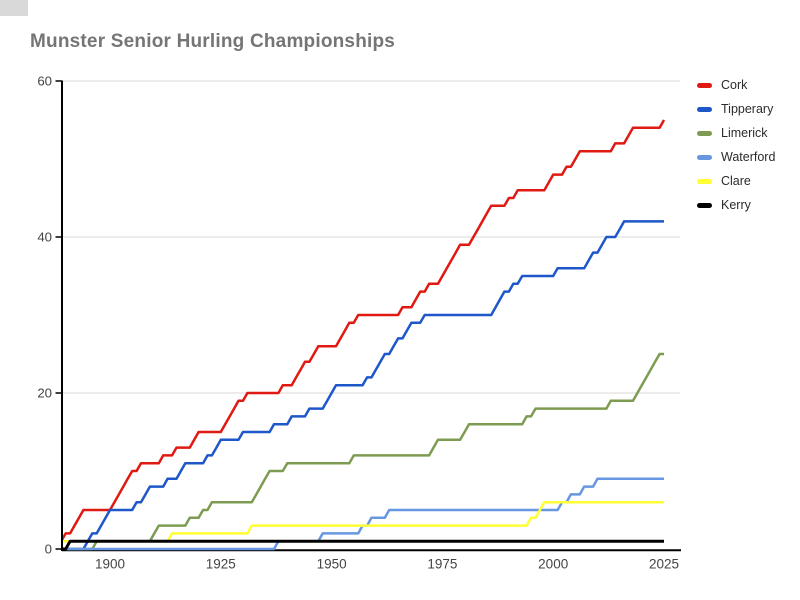  I want to click on y-tick-label-60: 60, so click(44, 81).